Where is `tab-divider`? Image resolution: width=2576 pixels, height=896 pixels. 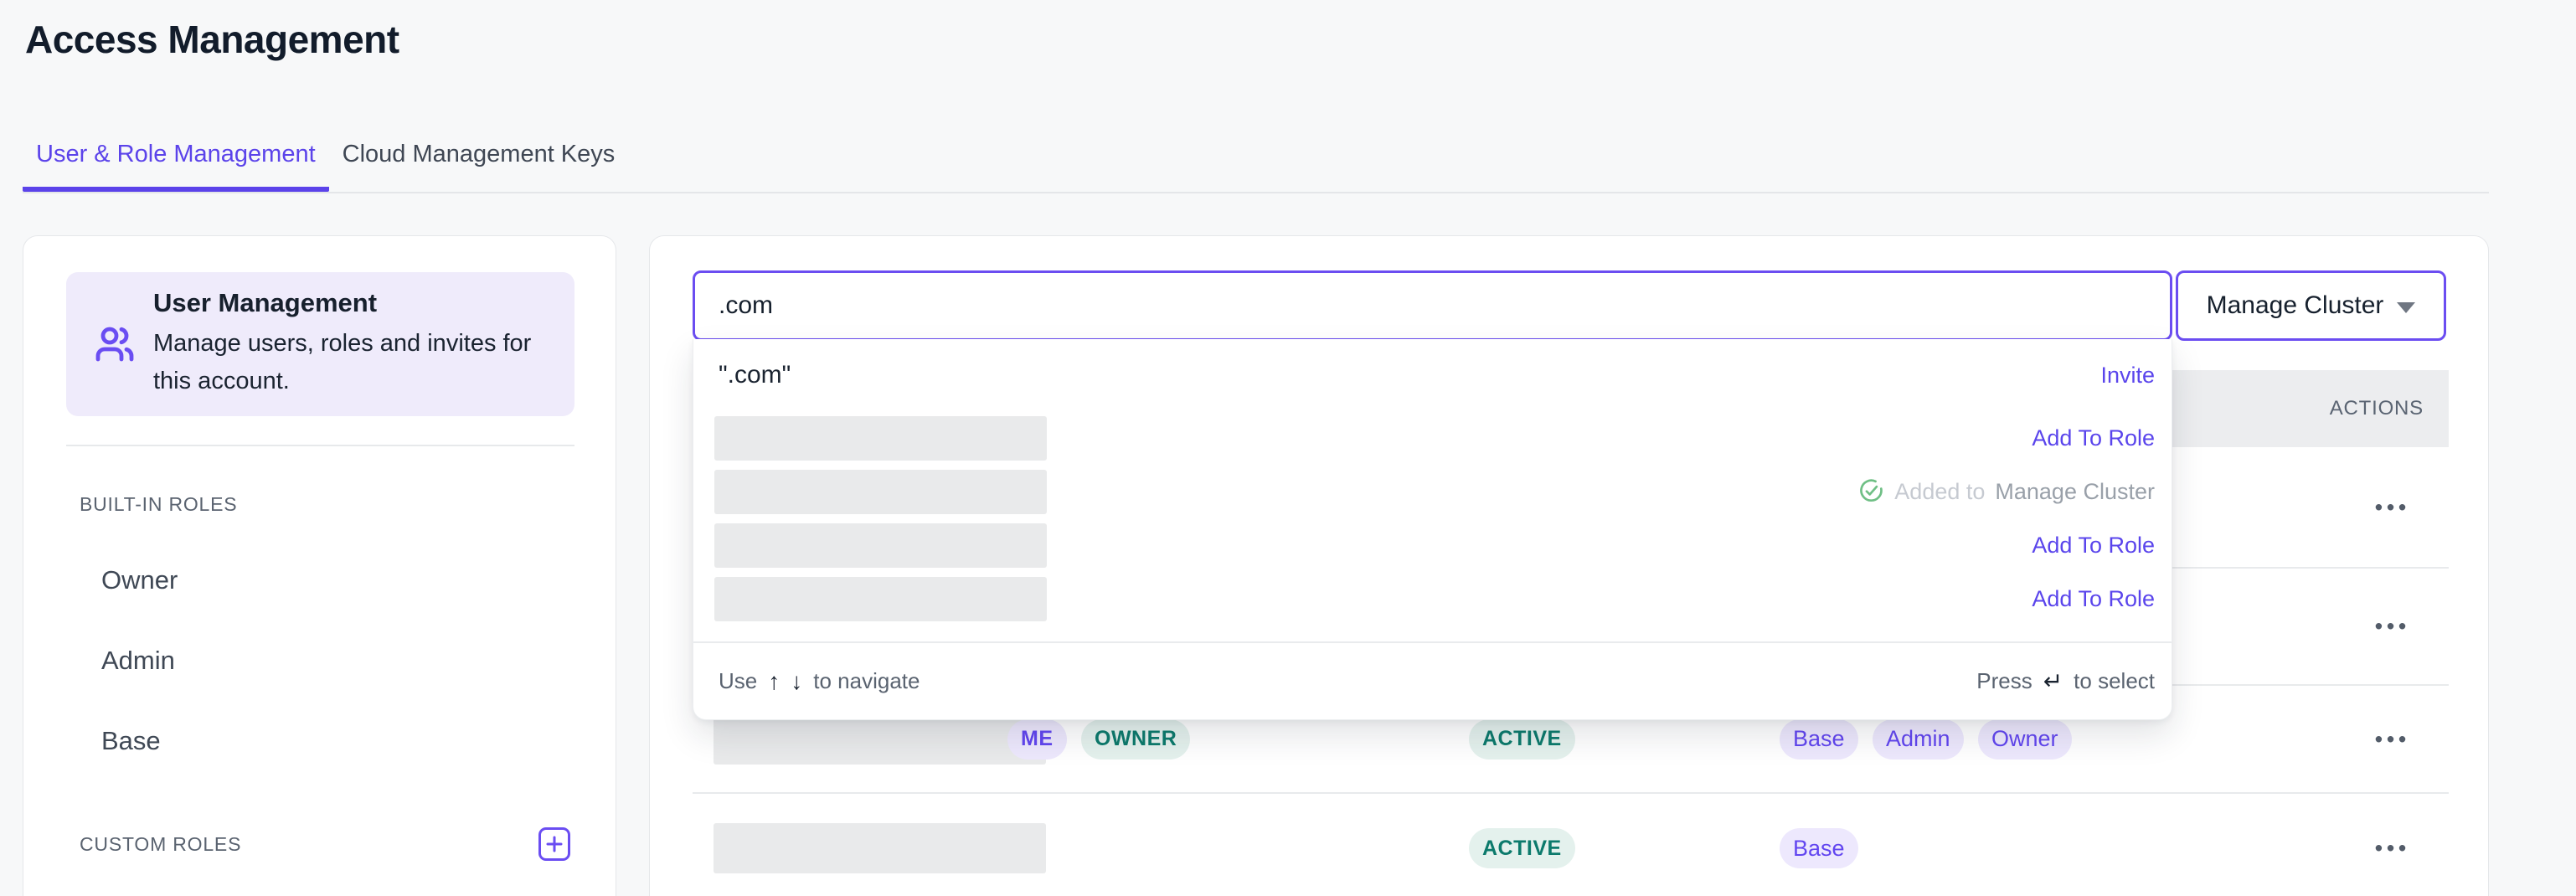 tab-divider is located at coordinates (1256, 192).